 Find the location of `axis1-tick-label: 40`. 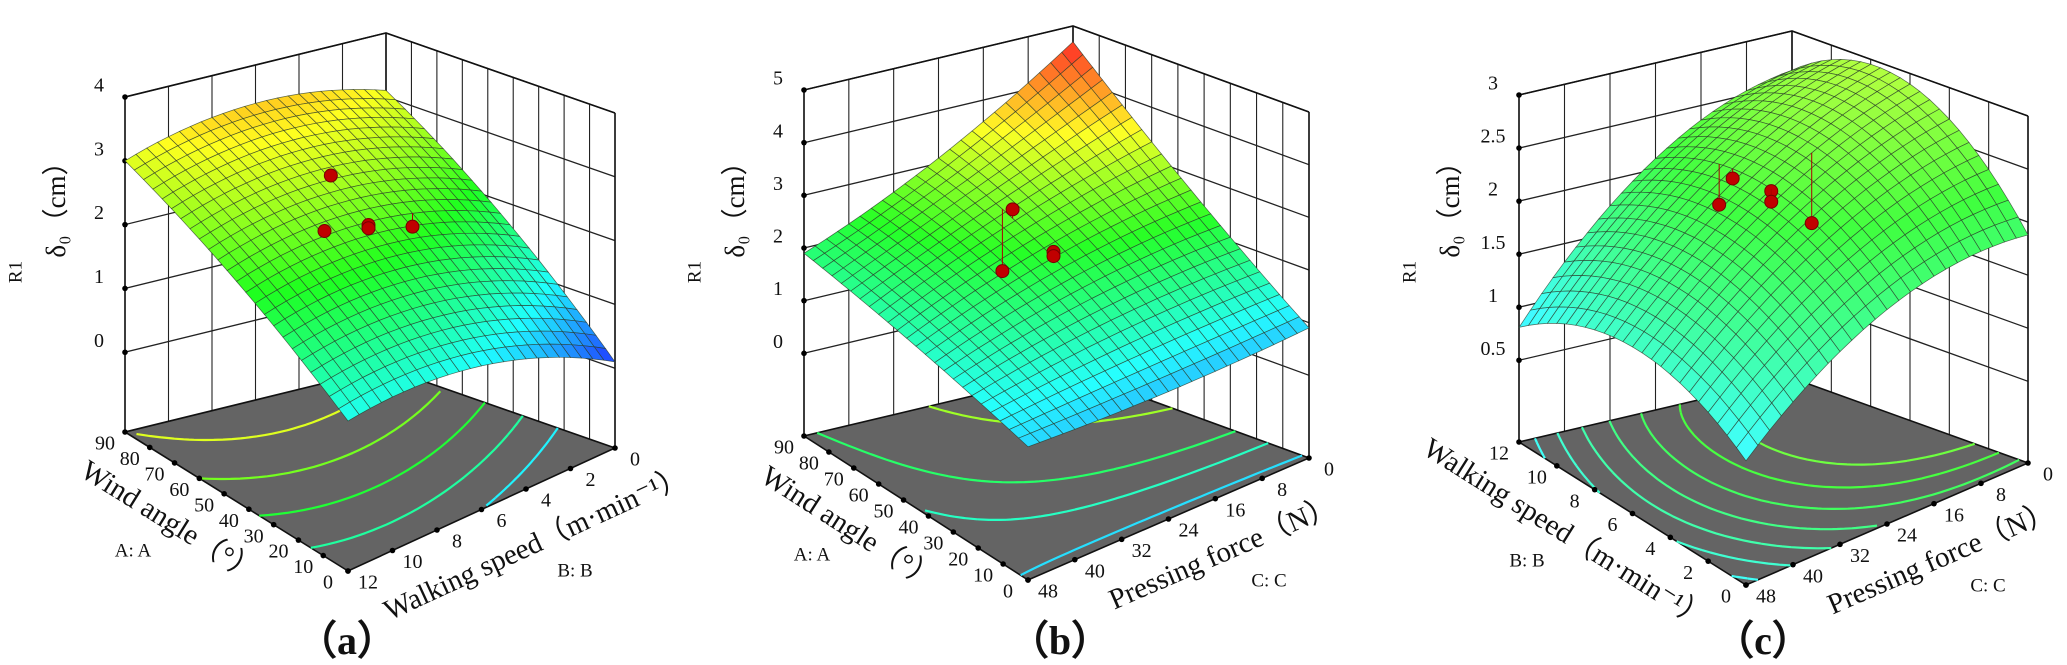

axis1-tick-label: 40 is located at coordinates (229, 521).